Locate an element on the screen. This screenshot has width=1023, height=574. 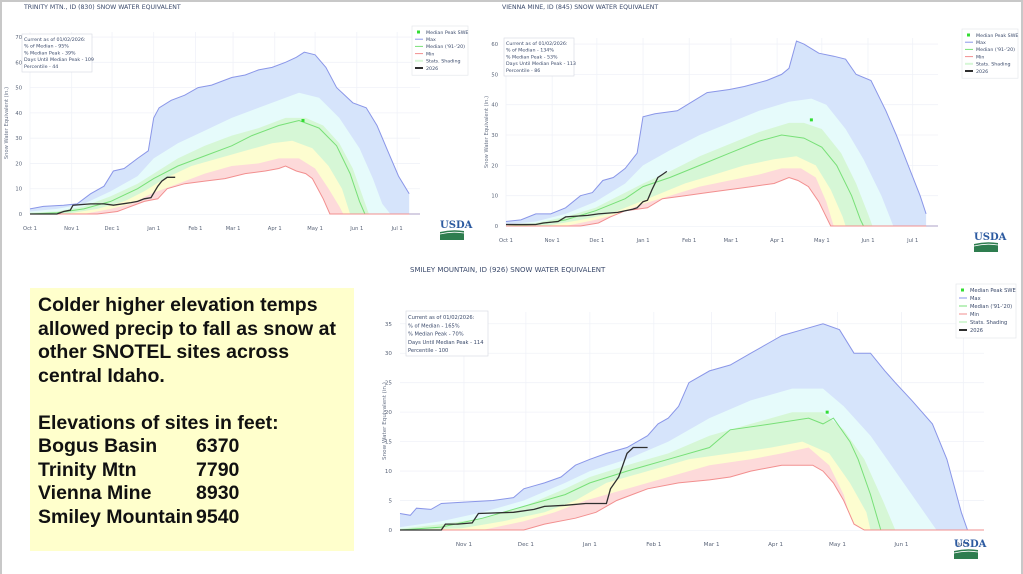
site-elevation: 7790 is located at coordinates (218, 469).